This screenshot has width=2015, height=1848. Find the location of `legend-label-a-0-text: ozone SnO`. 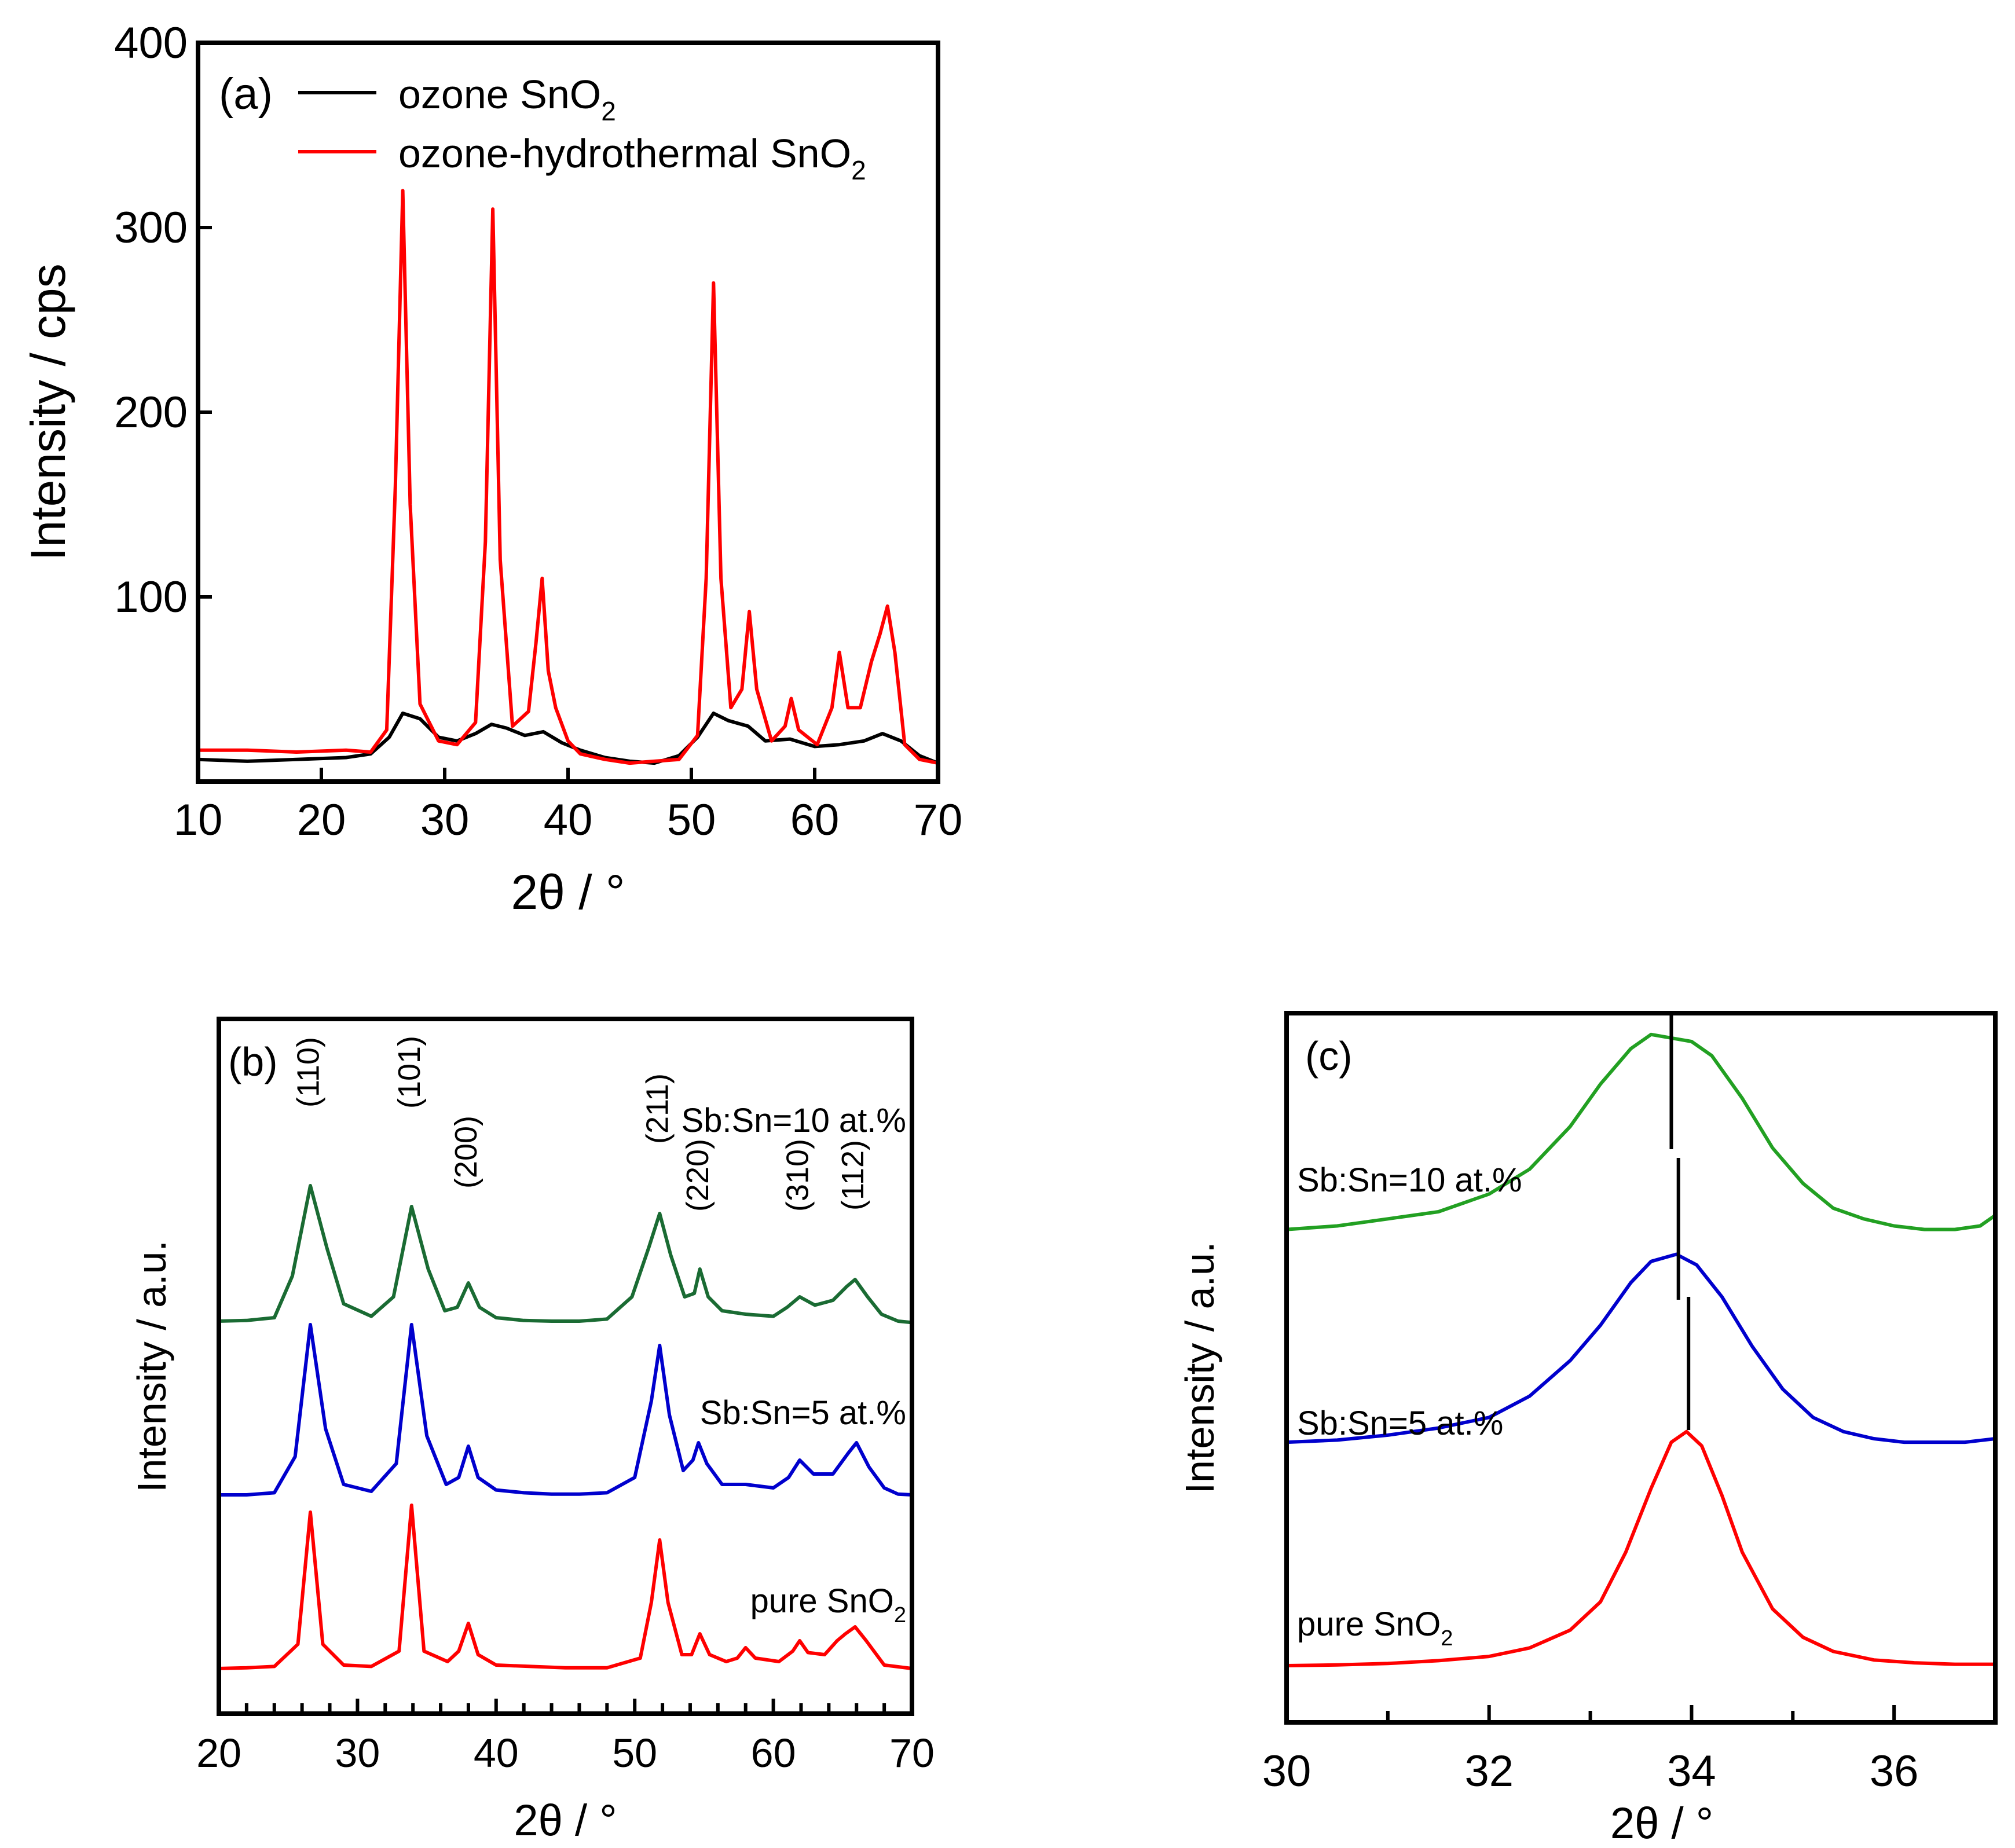

legend-label-a-0-text: ozone SnO is located at coordinates (499, 94).